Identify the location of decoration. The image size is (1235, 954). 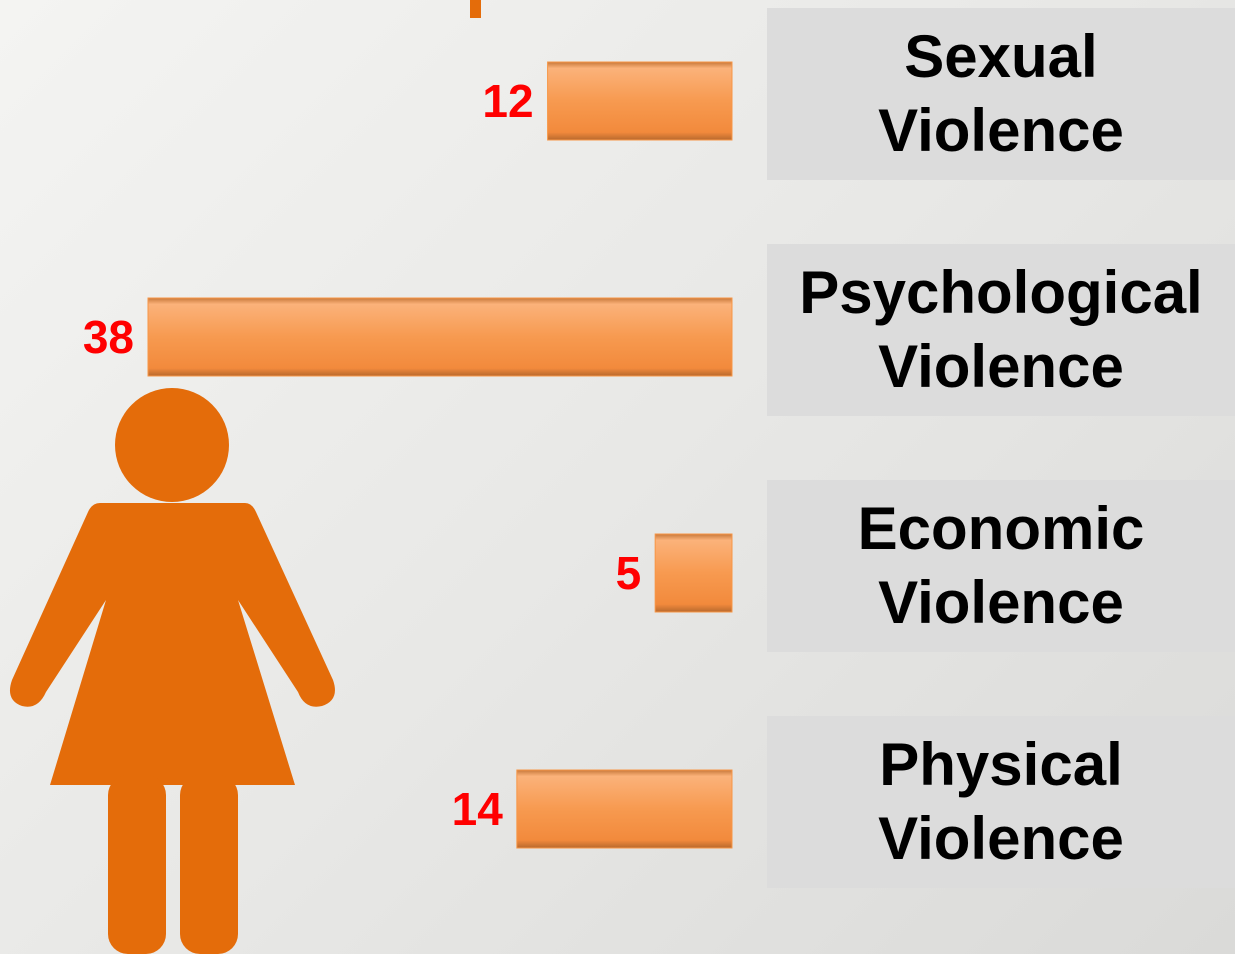
(475, 9).